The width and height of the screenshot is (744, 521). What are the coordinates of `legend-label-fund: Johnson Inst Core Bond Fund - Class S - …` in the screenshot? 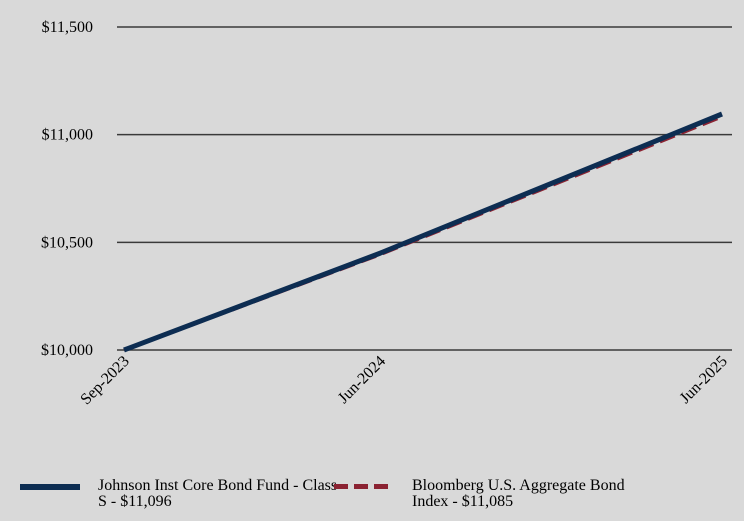 It's located at (218, 493).